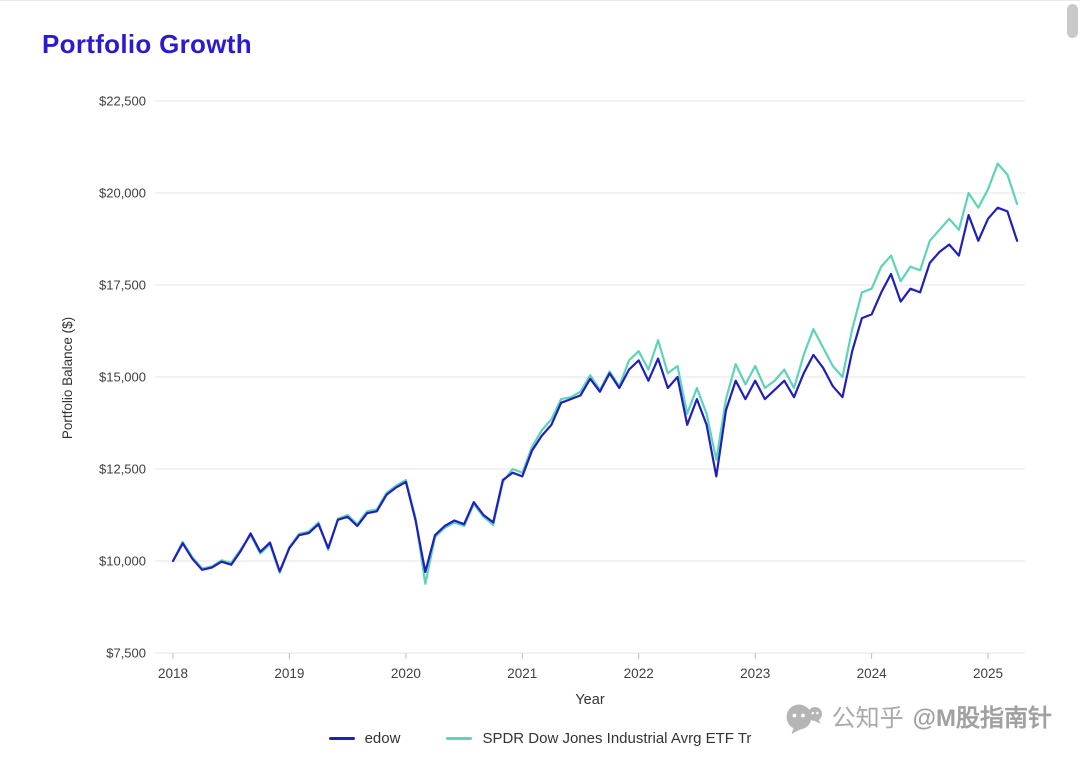 The height and width of the screenshot is (769, 1080). I want to click on x-tick-label: 2020, so click(406, 673).